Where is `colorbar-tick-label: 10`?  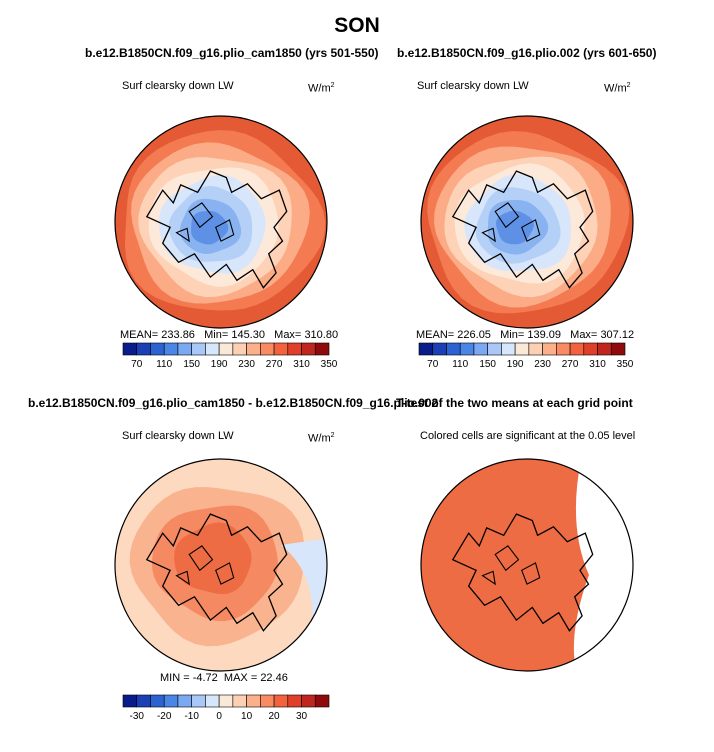
colorbar-tick-label: 10 is located at coordinates (247, 716).